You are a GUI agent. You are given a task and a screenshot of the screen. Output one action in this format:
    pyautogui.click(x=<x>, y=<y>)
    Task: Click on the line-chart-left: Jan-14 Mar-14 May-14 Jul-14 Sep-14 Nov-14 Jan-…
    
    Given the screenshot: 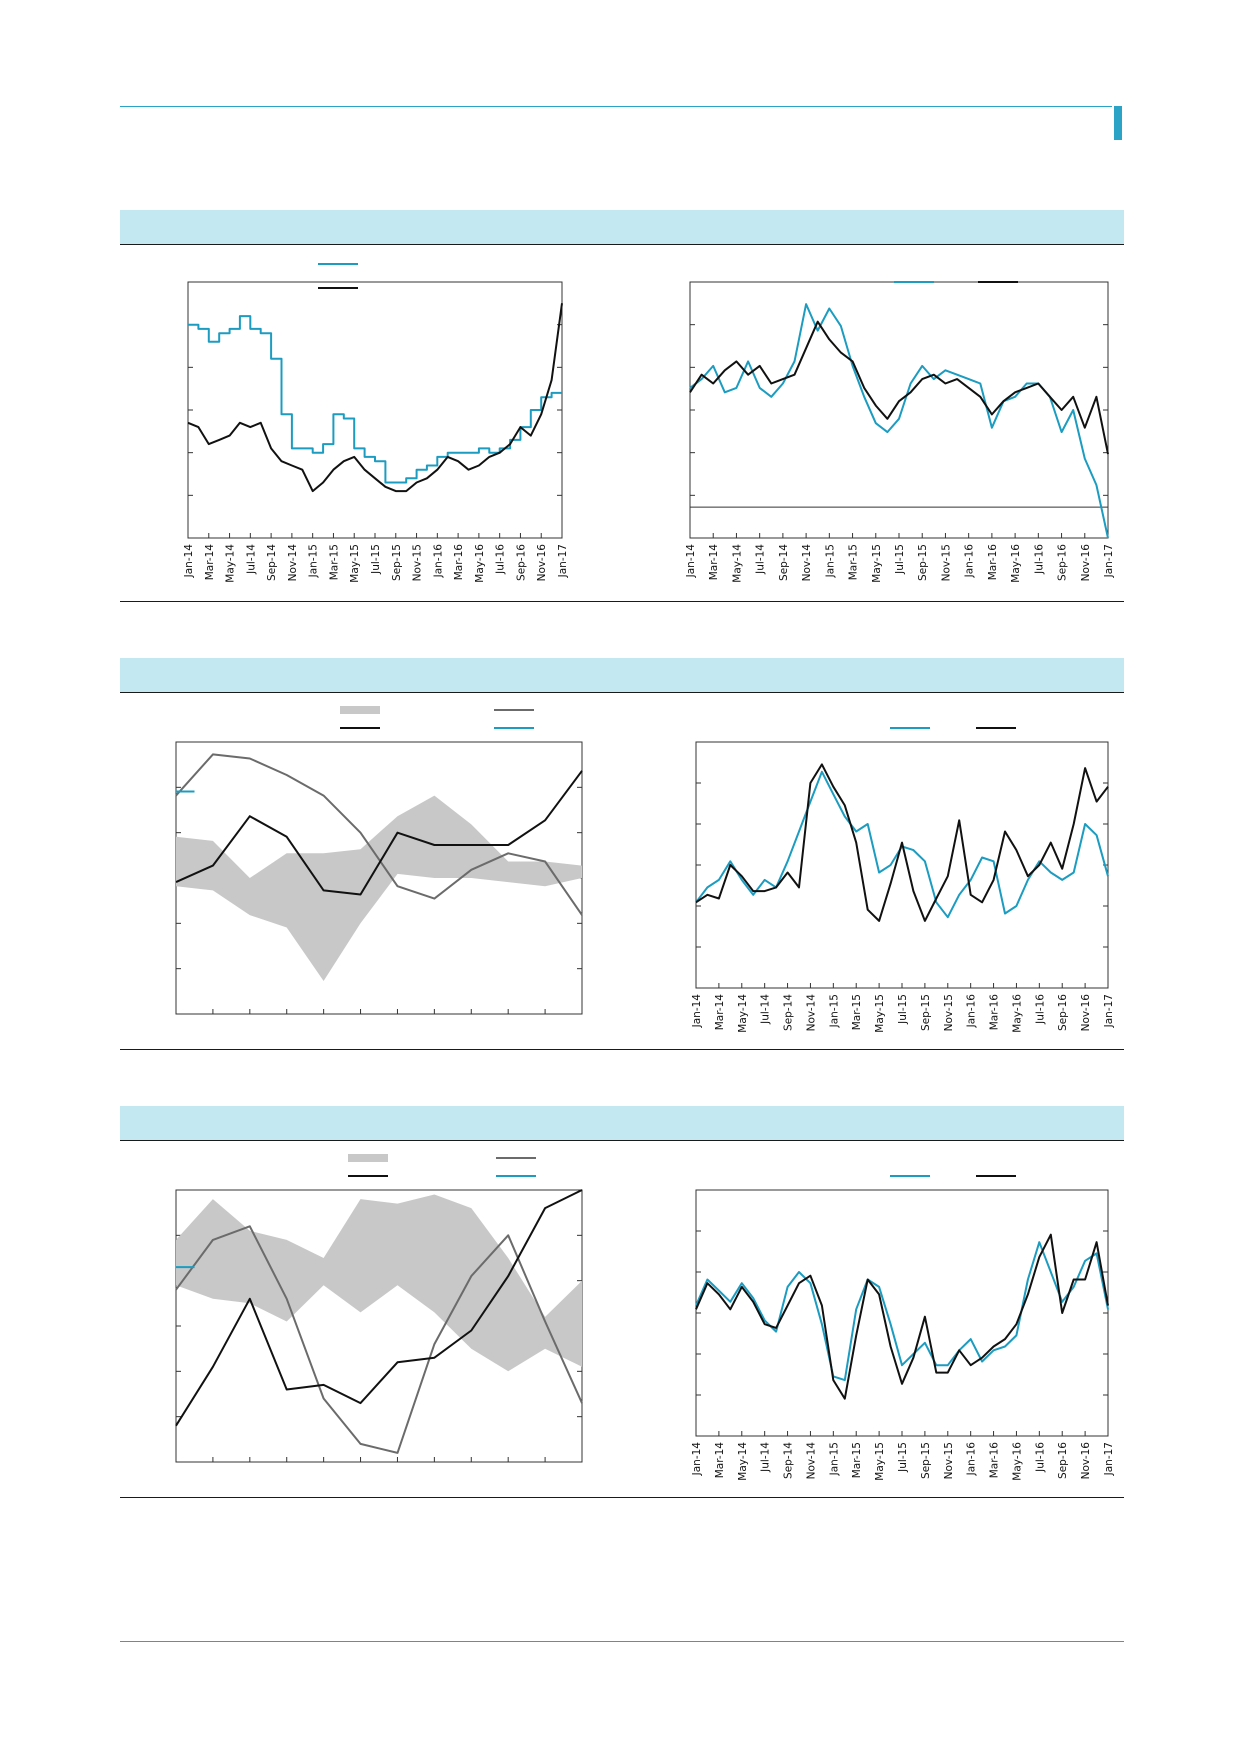 What is the action you would take?
    pyautogui.click(x=376, y=423)
    